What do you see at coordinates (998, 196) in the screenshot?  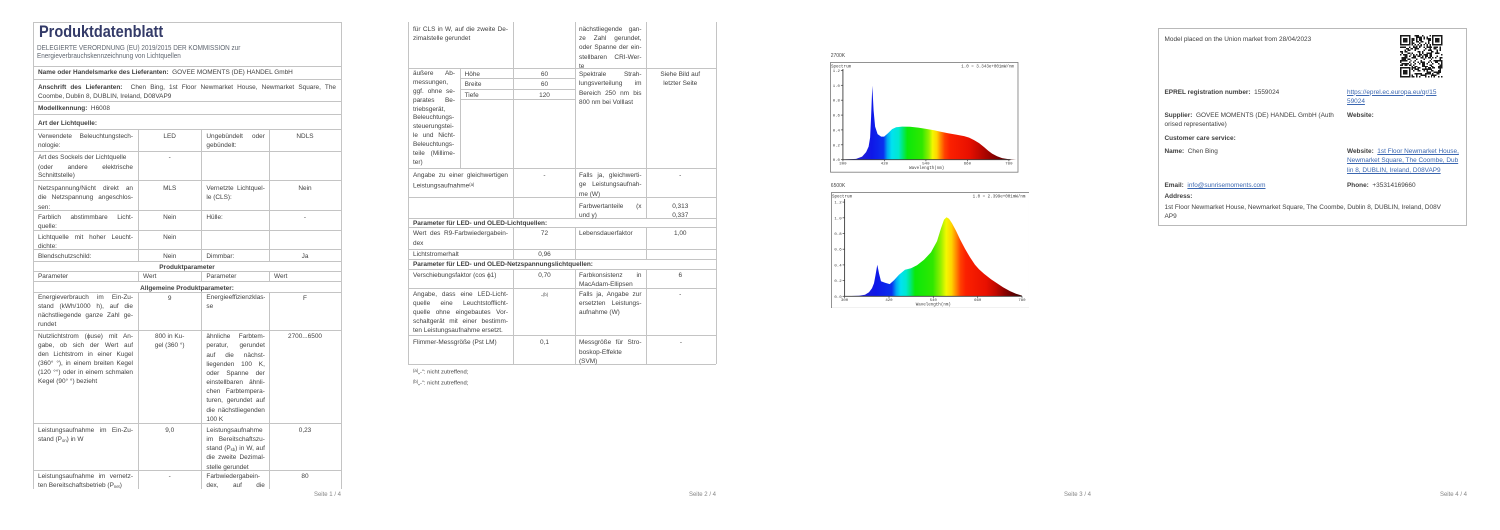 I see `svg-text: 1.0 = 2.399e+001mW/nm` at bounding box center [998, 196].